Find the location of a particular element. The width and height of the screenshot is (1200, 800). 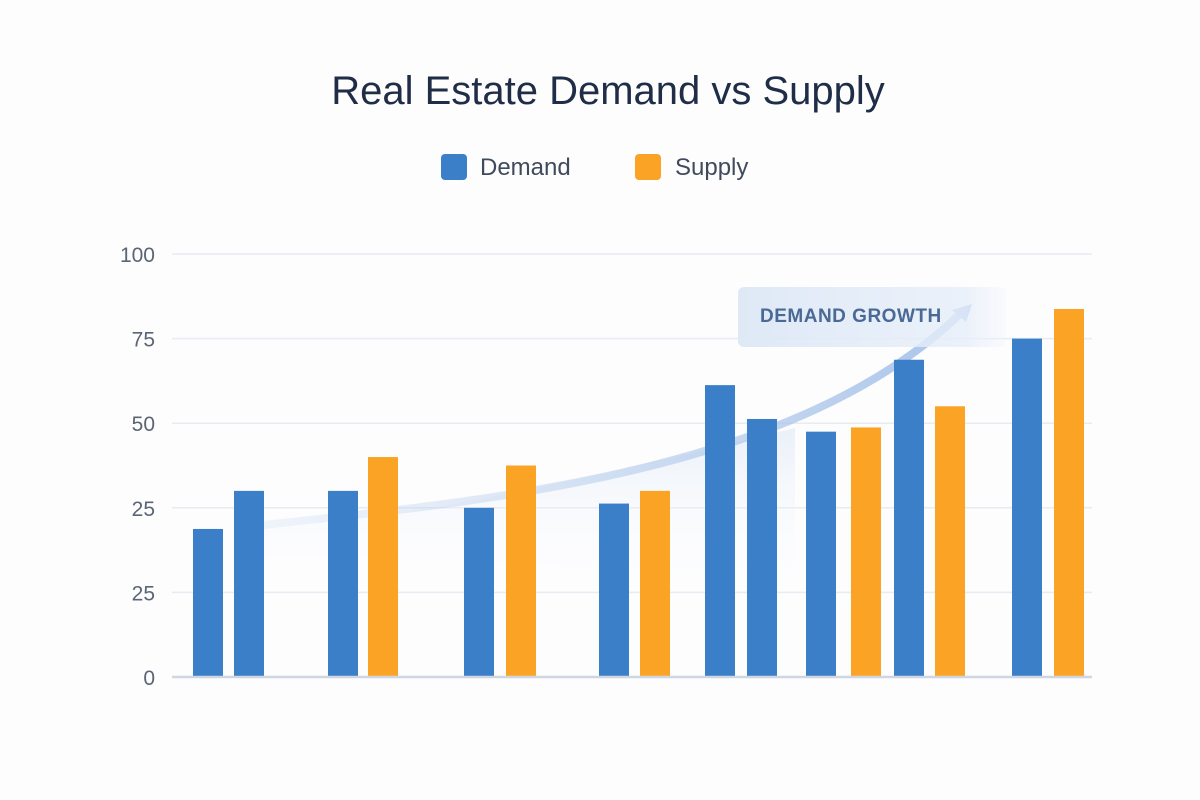

legend-item-demand: Demand is located at coordinates (506, 167).